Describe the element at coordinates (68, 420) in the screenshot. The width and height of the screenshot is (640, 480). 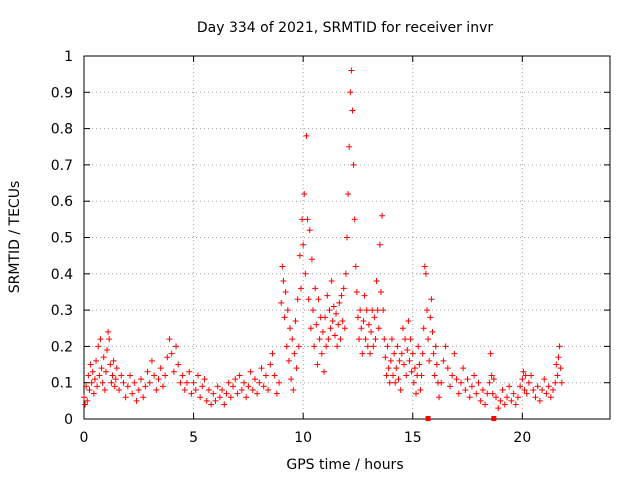
I see `y-tick-label: 0` at that location.